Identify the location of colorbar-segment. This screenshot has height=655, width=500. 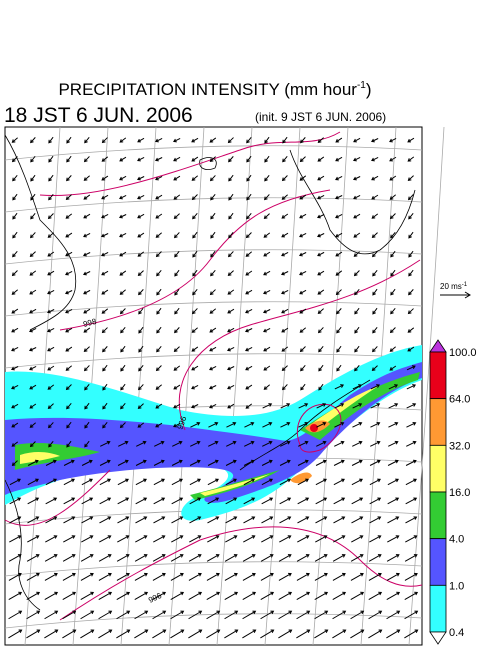
(438, 562).